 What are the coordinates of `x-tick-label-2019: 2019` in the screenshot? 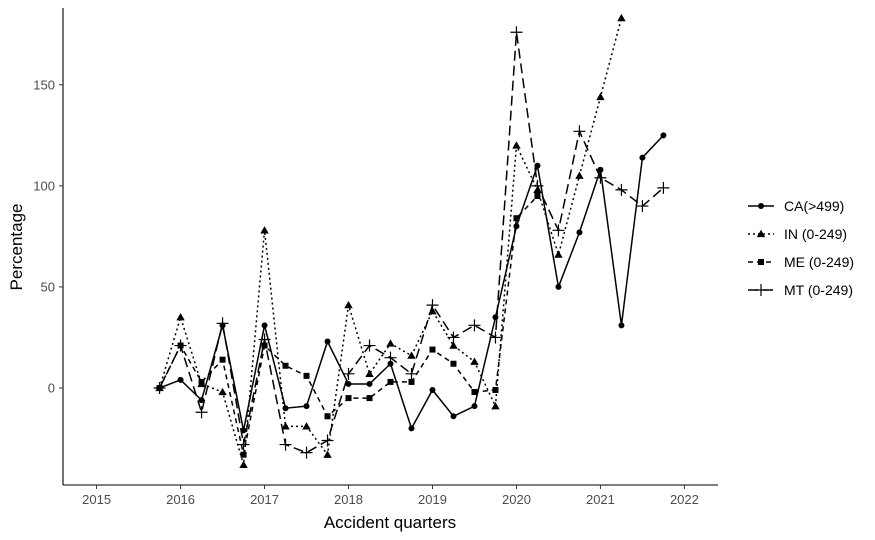 It's located at (432, 499).